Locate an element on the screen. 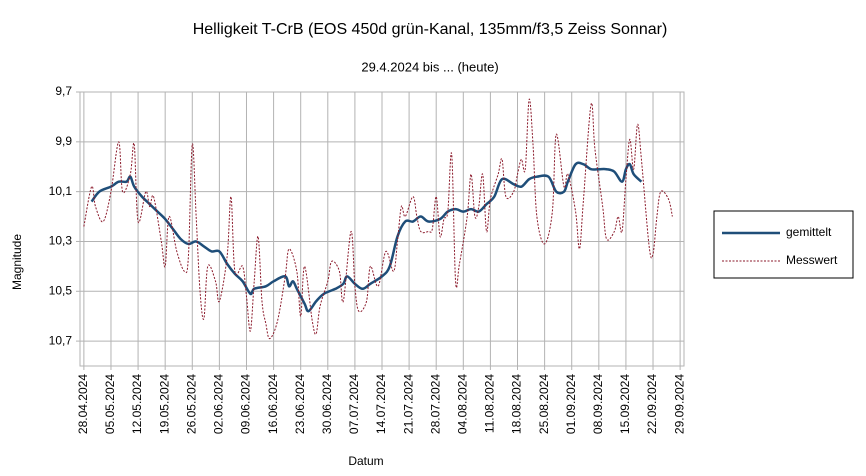  x-tick-label: 09.06.2024 is located at coordinates (246, 404).